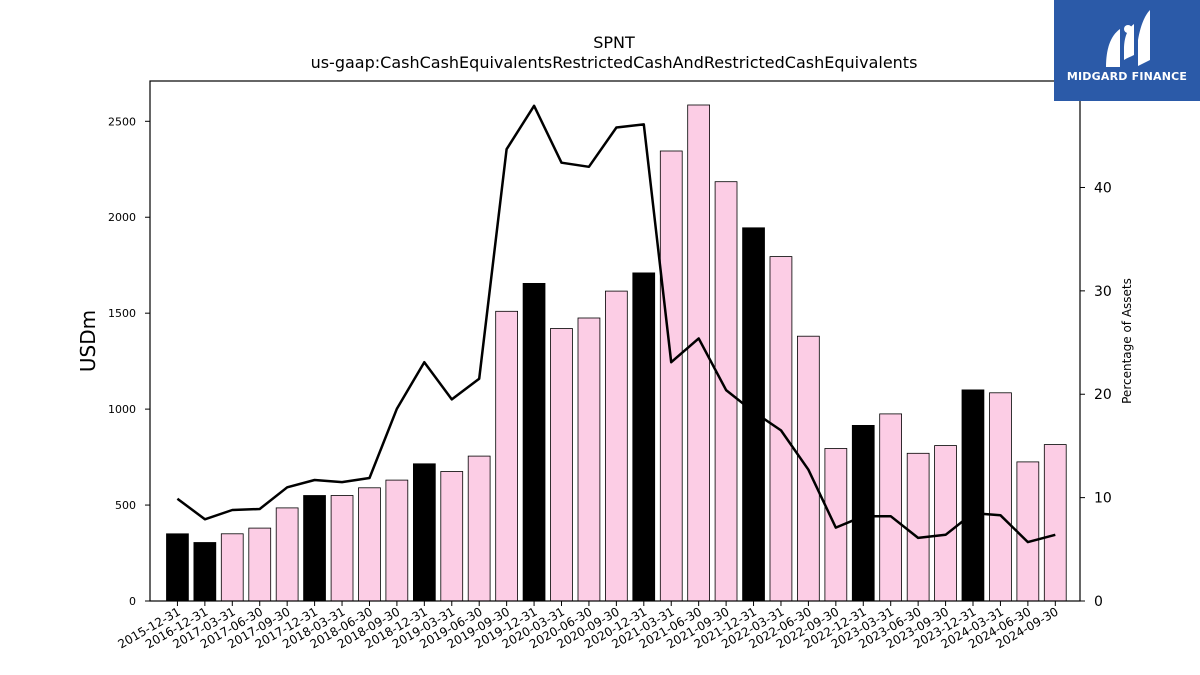 The width and height of the screenshot is (1200, 675). Describe the element at coordinates (122, 121) in the screenshot. I see `y-tick-label: 2500` at that location.